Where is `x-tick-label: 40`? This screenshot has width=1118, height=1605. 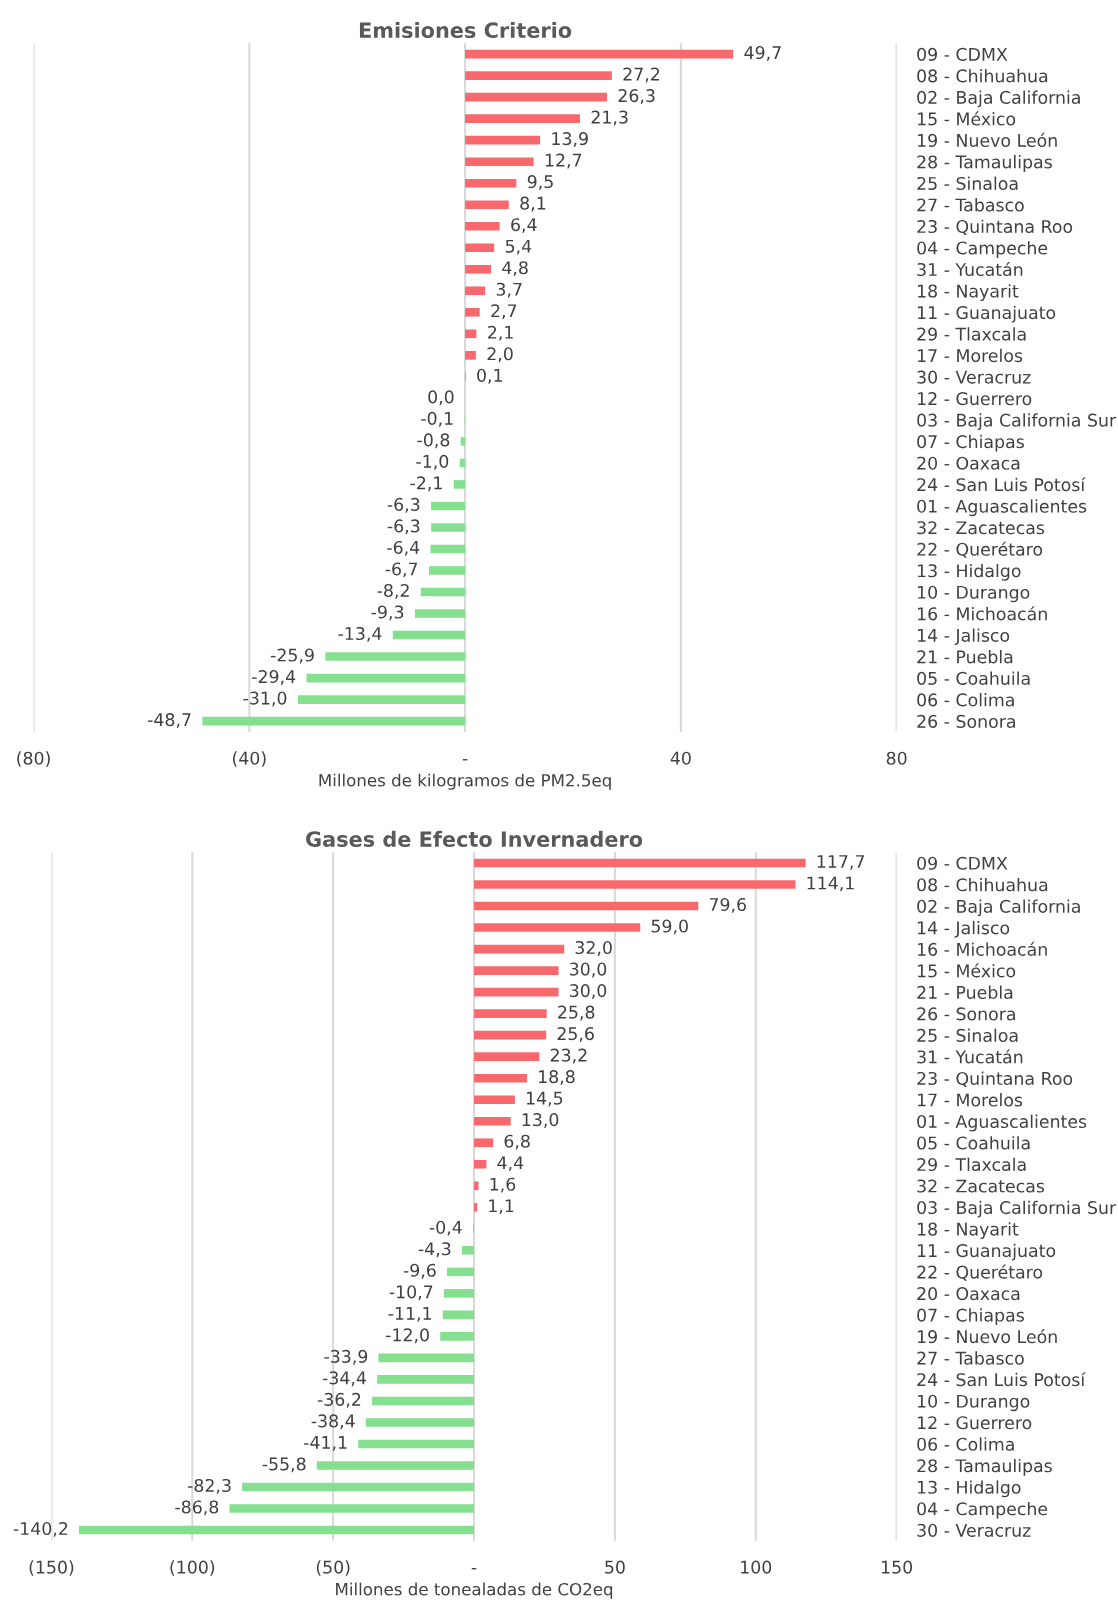
x-tick-label: 40 is located at coordinates (680, 758).